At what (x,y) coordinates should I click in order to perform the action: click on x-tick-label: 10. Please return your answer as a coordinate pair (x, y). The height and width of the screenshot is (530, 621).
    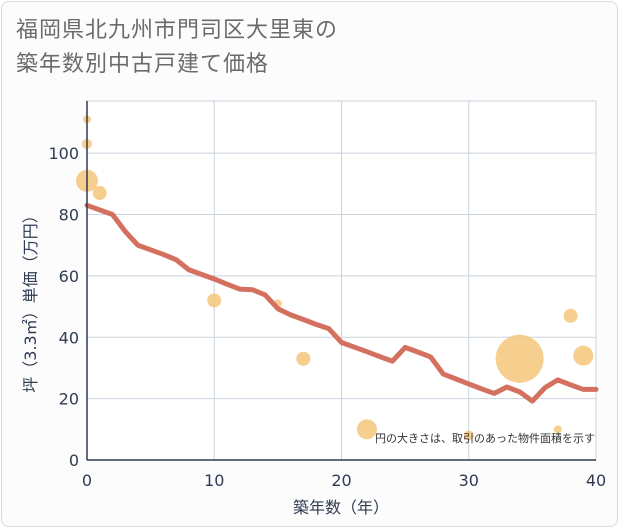
    Looking at the image, I should click on (214, 480).